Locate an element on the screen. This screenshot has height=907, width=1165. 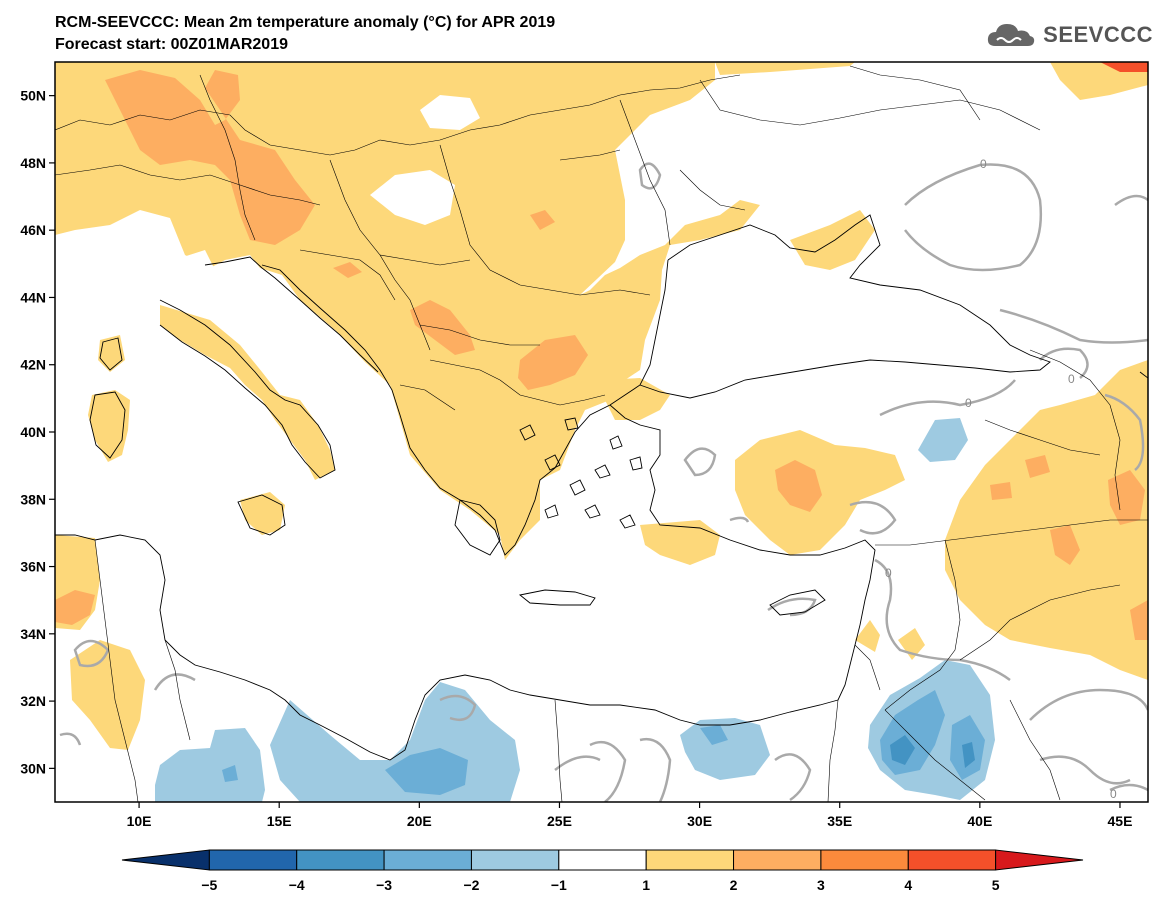
lat-tick-label: 32N is located at coordinates (33, 701).